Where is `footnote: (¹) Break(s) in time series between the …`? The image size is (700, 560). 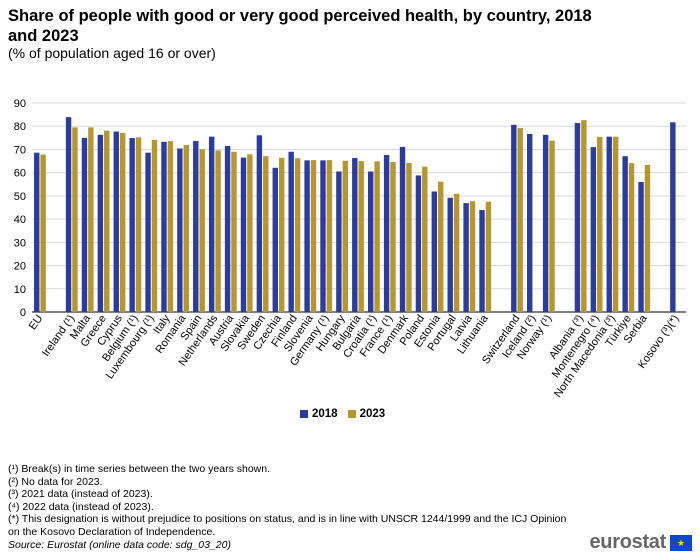 footnote: (¹) Break(s) in time series between the … is located at coordinates (139, 469).